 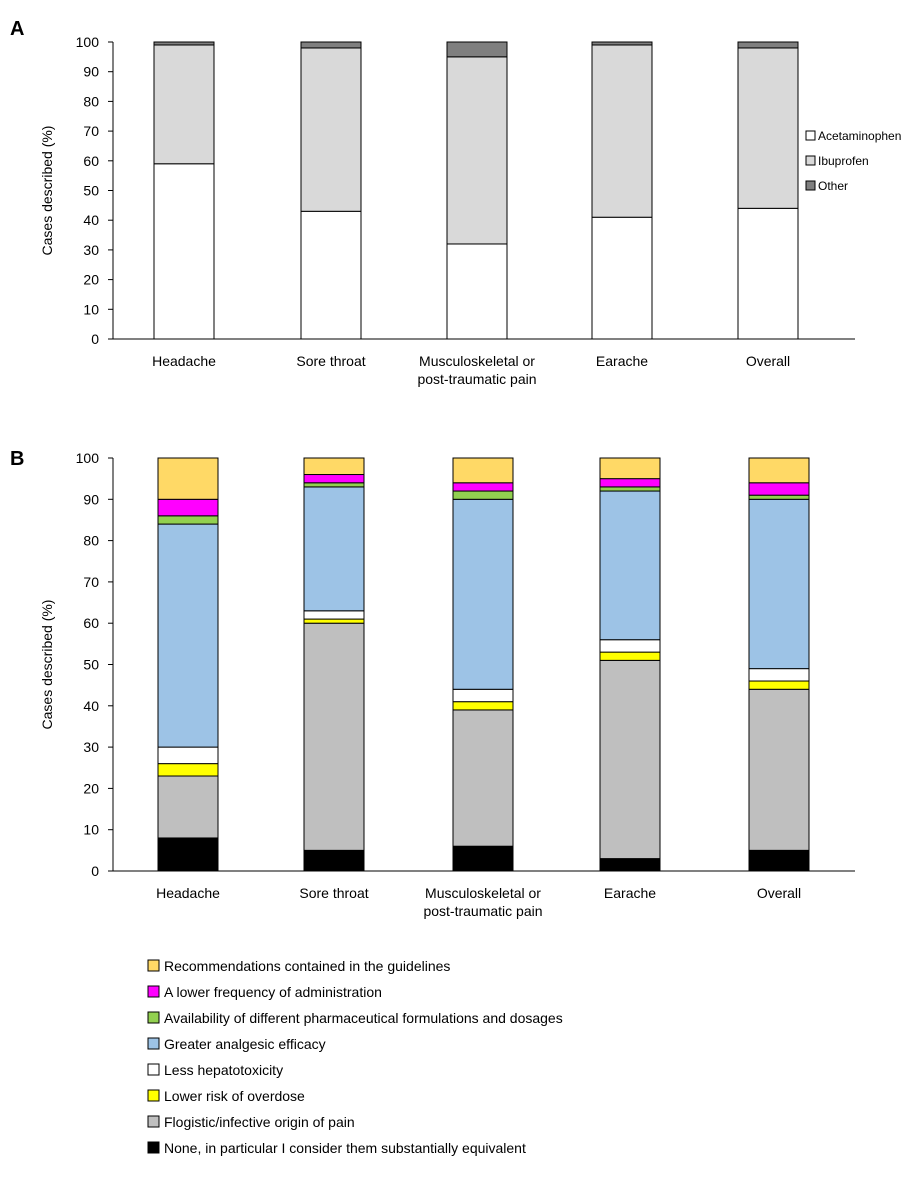 What do you see at coordinates (273, 992) in the screenshot?
I see `legend-label: A lower frequency of administration` at bounding box center [273, 992].